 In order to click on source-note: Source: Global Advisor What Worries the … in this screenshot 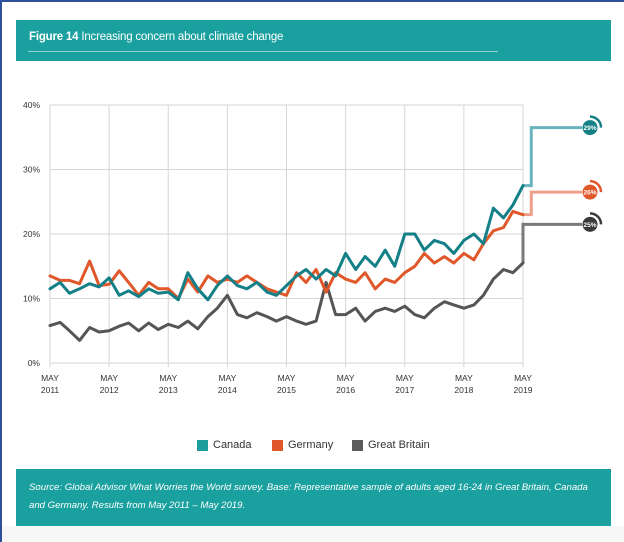, I will do `click(308, 496)`.